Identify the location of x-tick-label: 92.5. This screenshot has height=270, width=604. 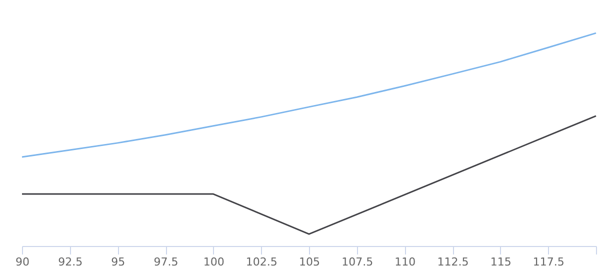
(70, 262).